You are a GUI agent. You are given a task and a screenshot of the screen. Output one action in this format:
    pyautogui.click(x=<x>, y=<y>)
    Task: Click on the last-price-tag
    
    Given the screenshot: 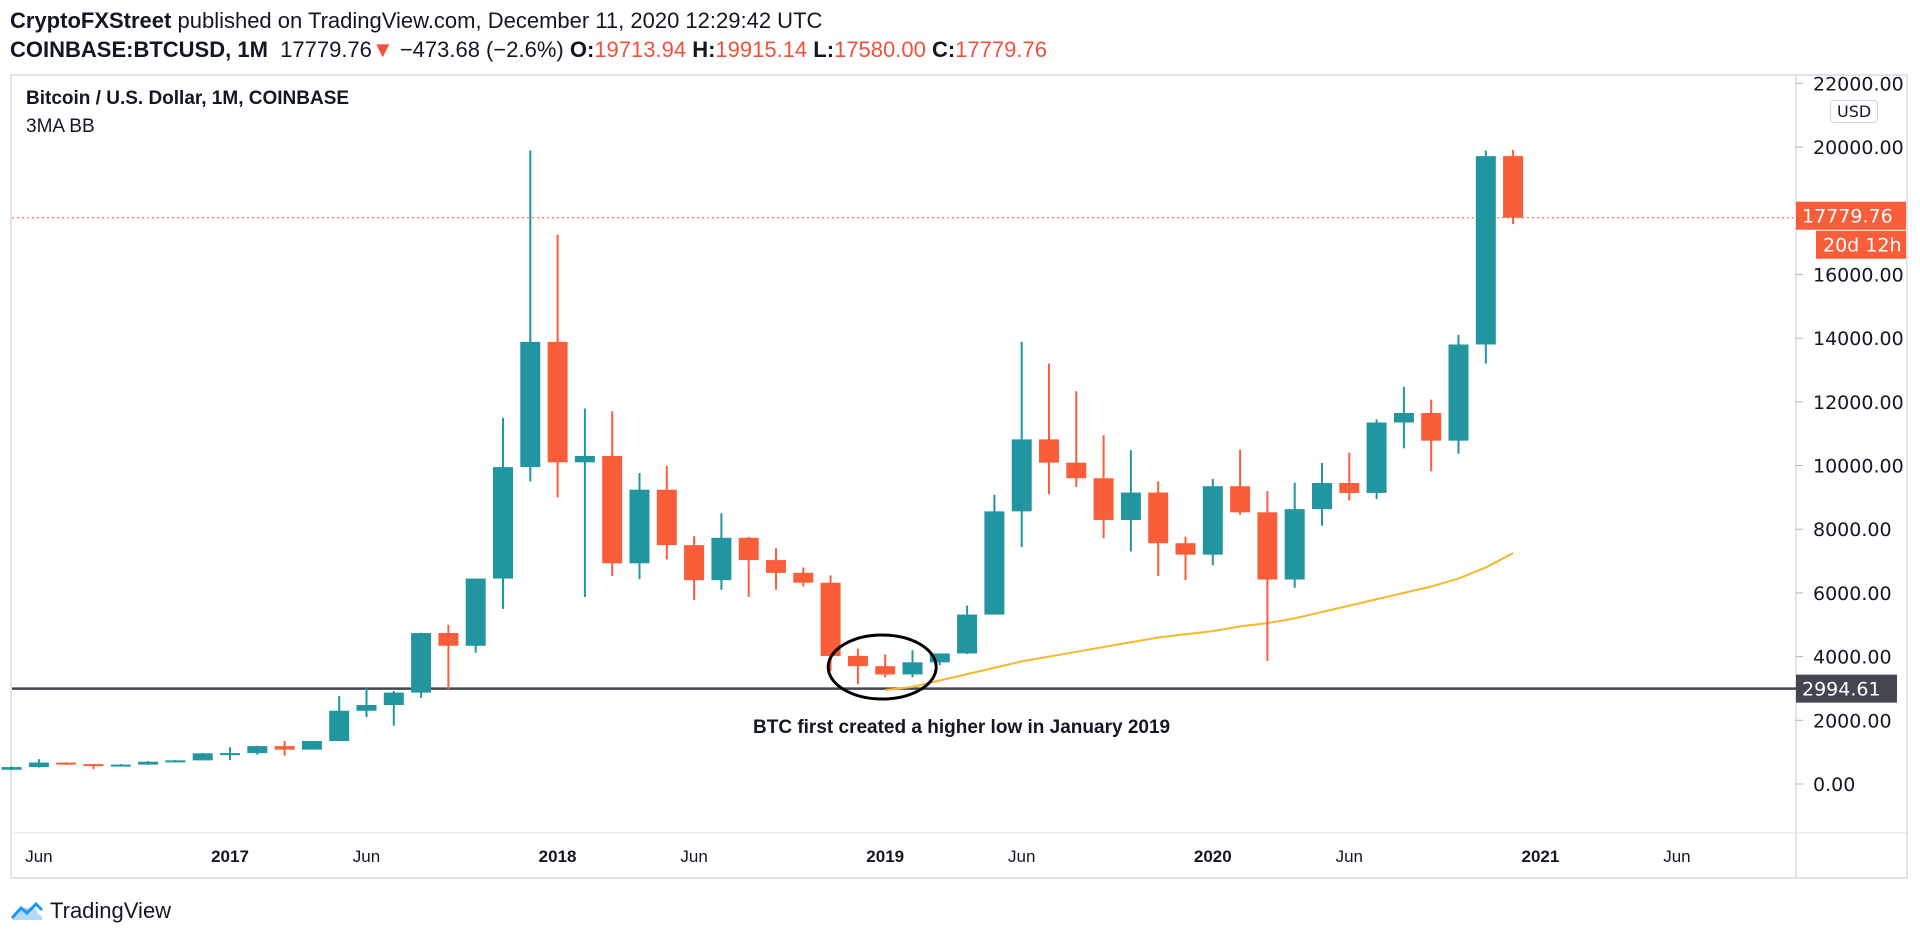 What is the action you would take?
    pyautogui.click(x=1851, y=215)
    